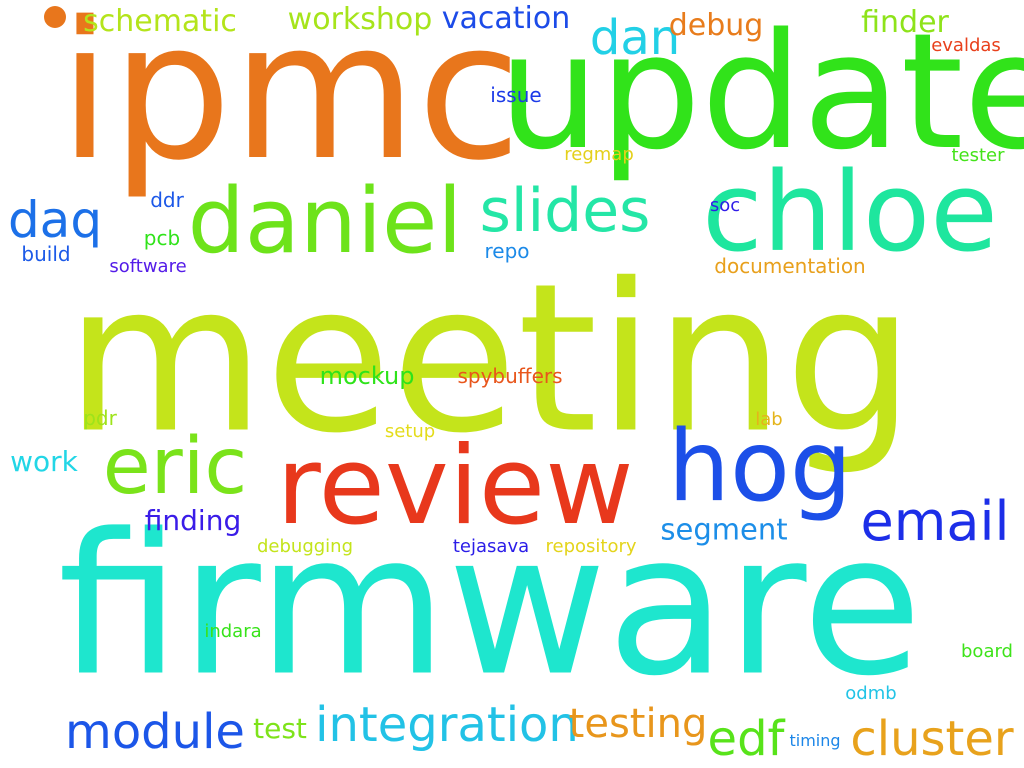 The width and height of the screenshot is (1024, 768). I want to click on cloud-word-slides: slides, so click(565, 211).